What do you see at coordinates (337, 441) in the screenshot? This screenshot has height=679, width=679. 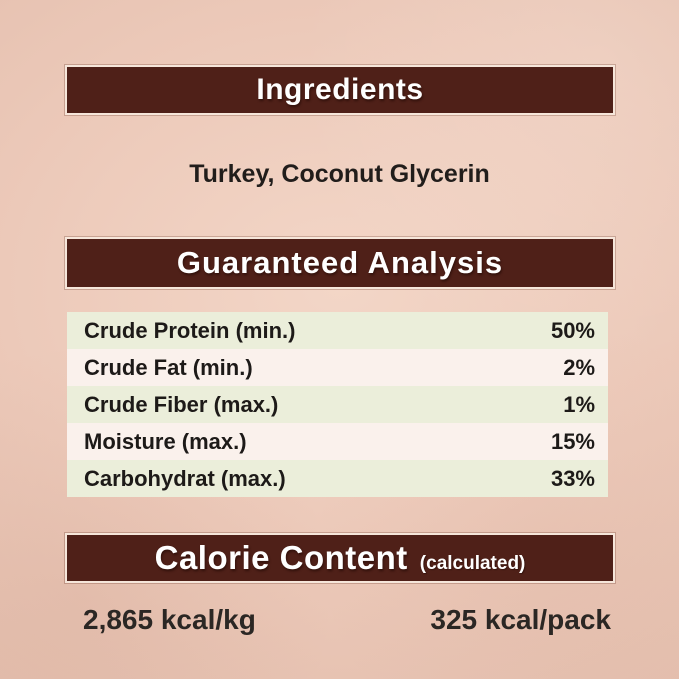 I see `analysis-row-moisture: Moisture (max.) 15%` at bounding box center [337, 441].